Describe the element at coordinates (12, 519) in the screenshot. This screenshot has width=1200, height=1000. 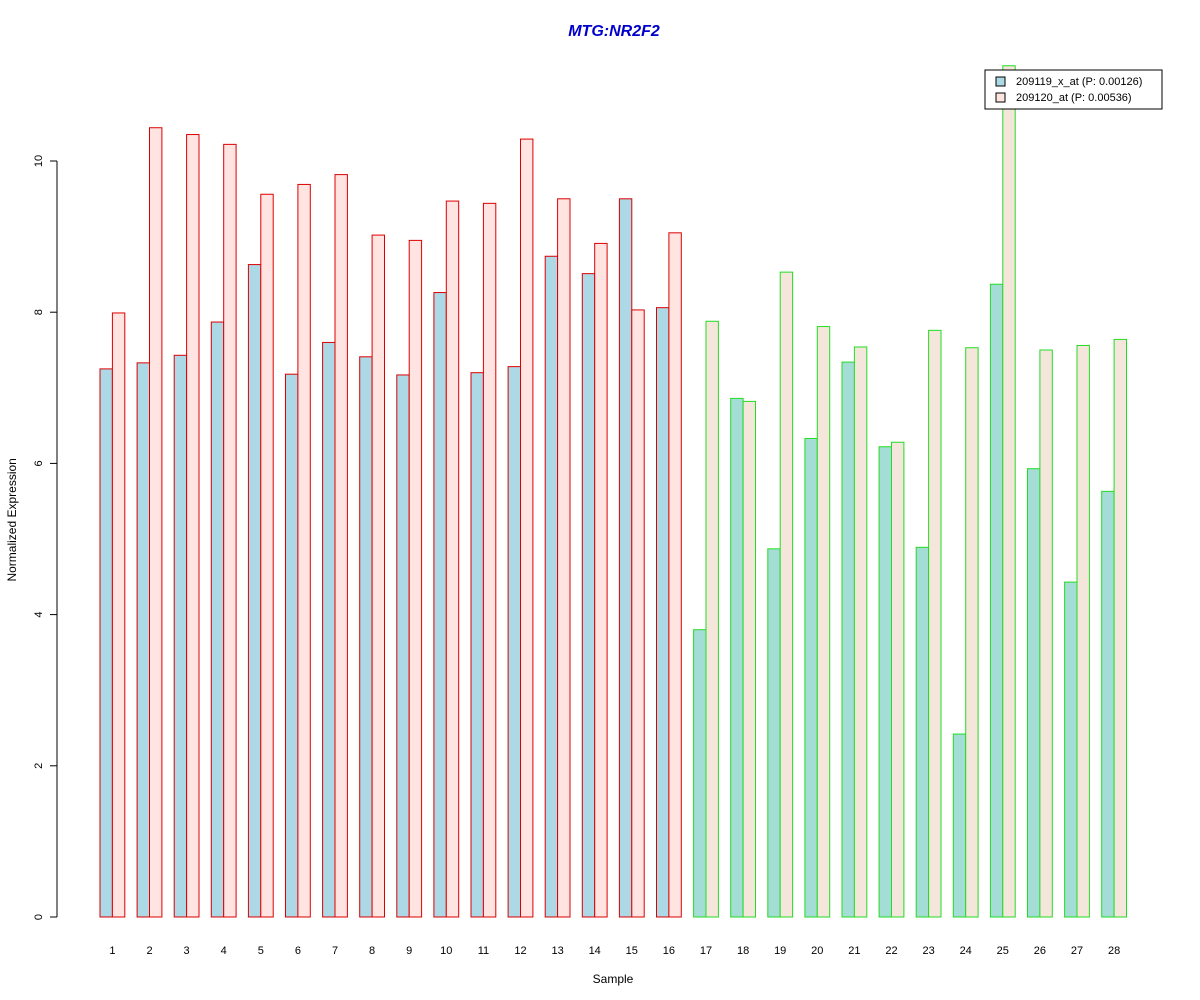
I see `y-axis-label: Normalized Expression` at that location.